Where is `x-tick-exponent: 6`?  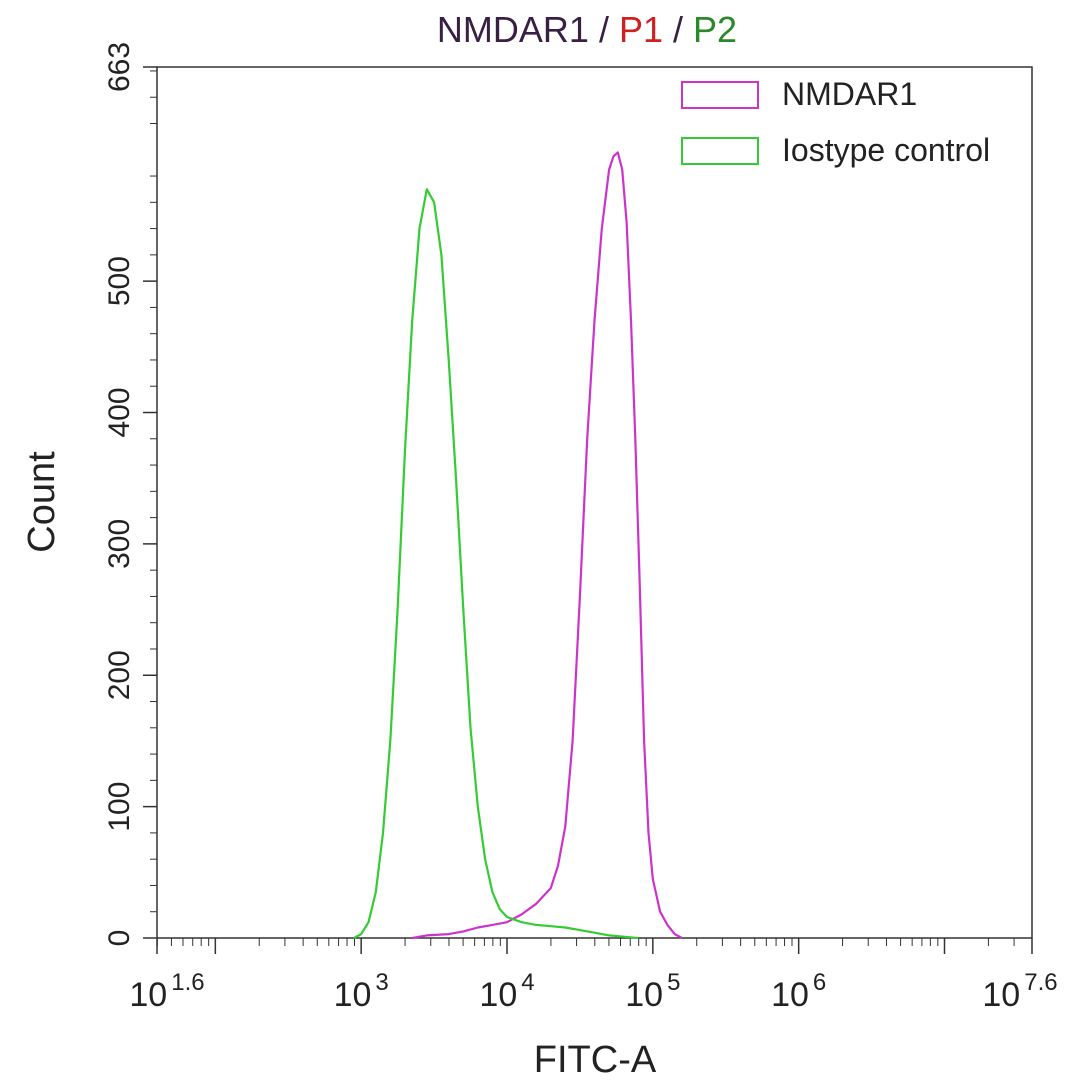 x-tick-exponent: 6 is located at coordinates (819, 982).